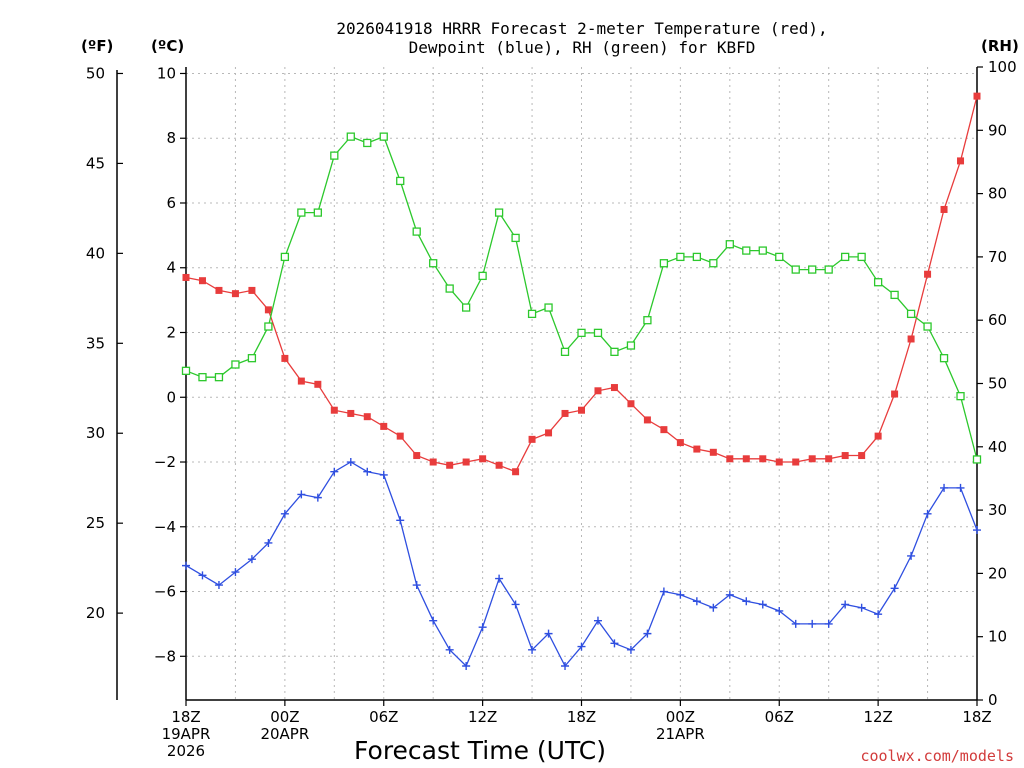 The height and width of the screenshot is (768, 1024). What do you see at coordinates (997, 573) in the screenshot?
I see `rh-tick-label: 20` at bounding box center [997, 573].